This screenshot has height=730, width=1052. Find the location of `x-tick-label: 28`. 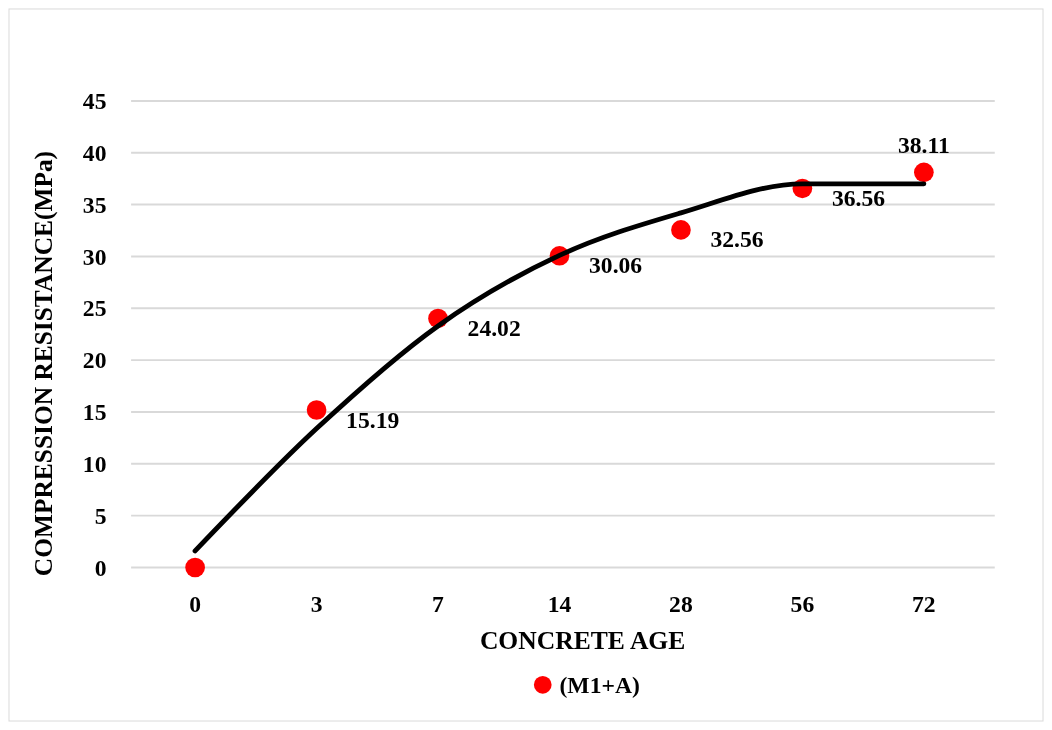

x-tick-label: 28 is located at coordinates (681, 604).